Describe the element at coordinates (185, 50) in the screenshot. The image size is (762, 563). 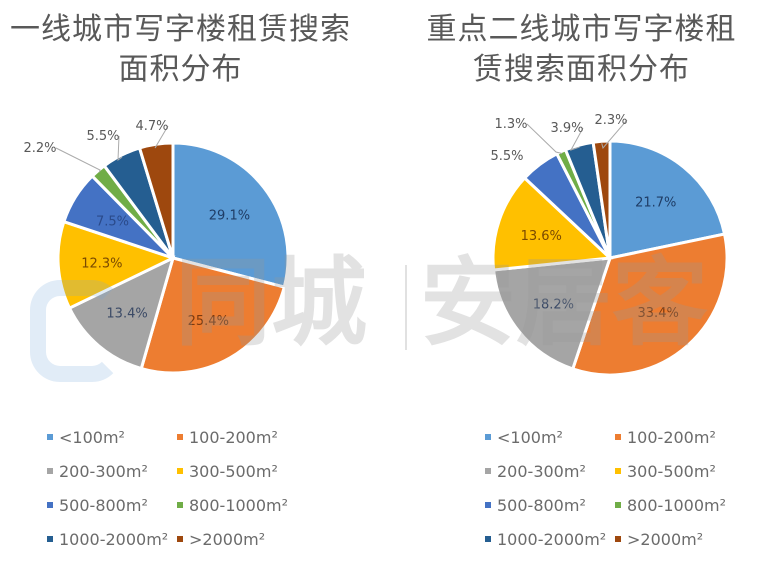
I see `chart-title: 一线城市写字楼租赁搜索 面积分布` at that location.